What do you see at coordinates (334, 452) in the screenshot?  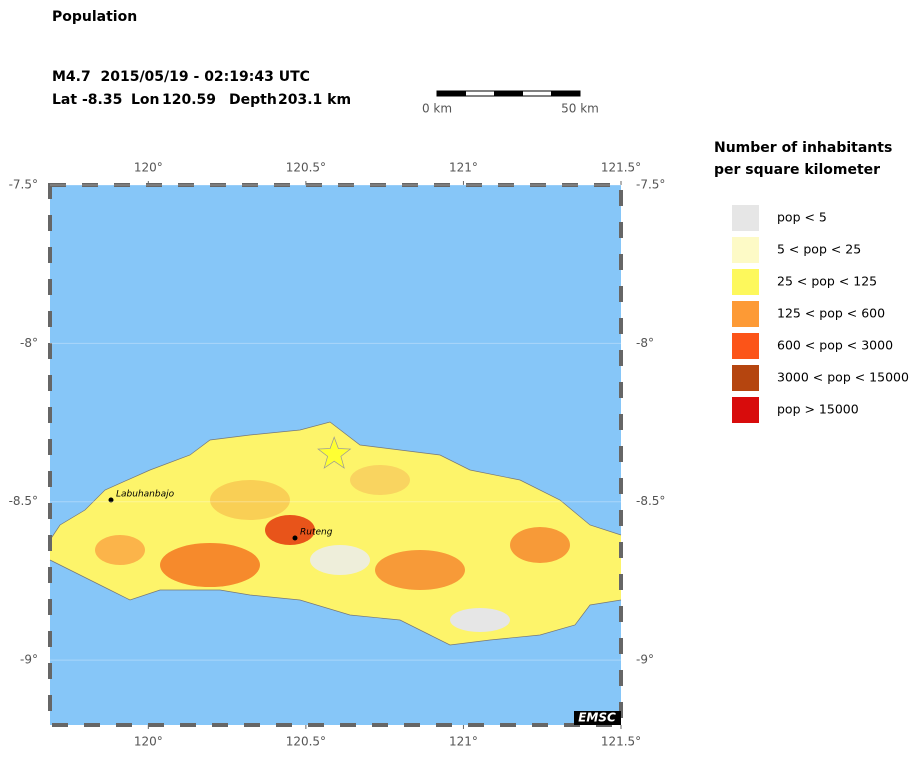 I see `epicenter` at bounding box center [334, 452].